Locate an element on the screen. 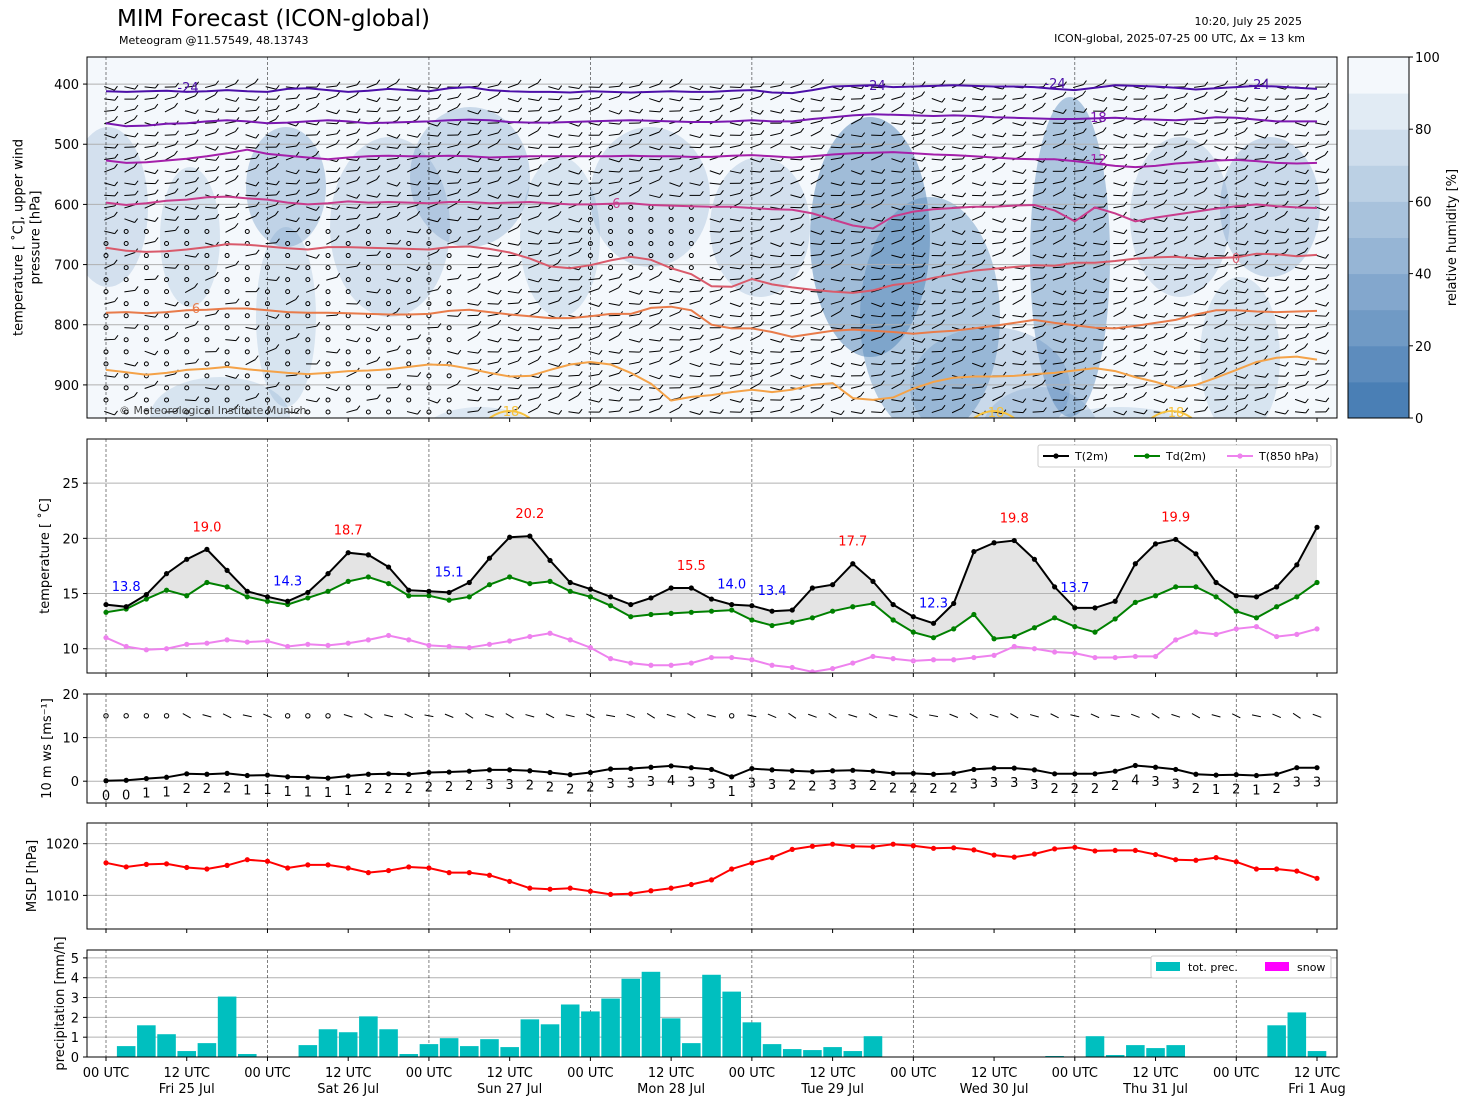 The width and height of the screenshot is (1469, 1105). y-tick-label: 20 is located at coordinates (70, 695).